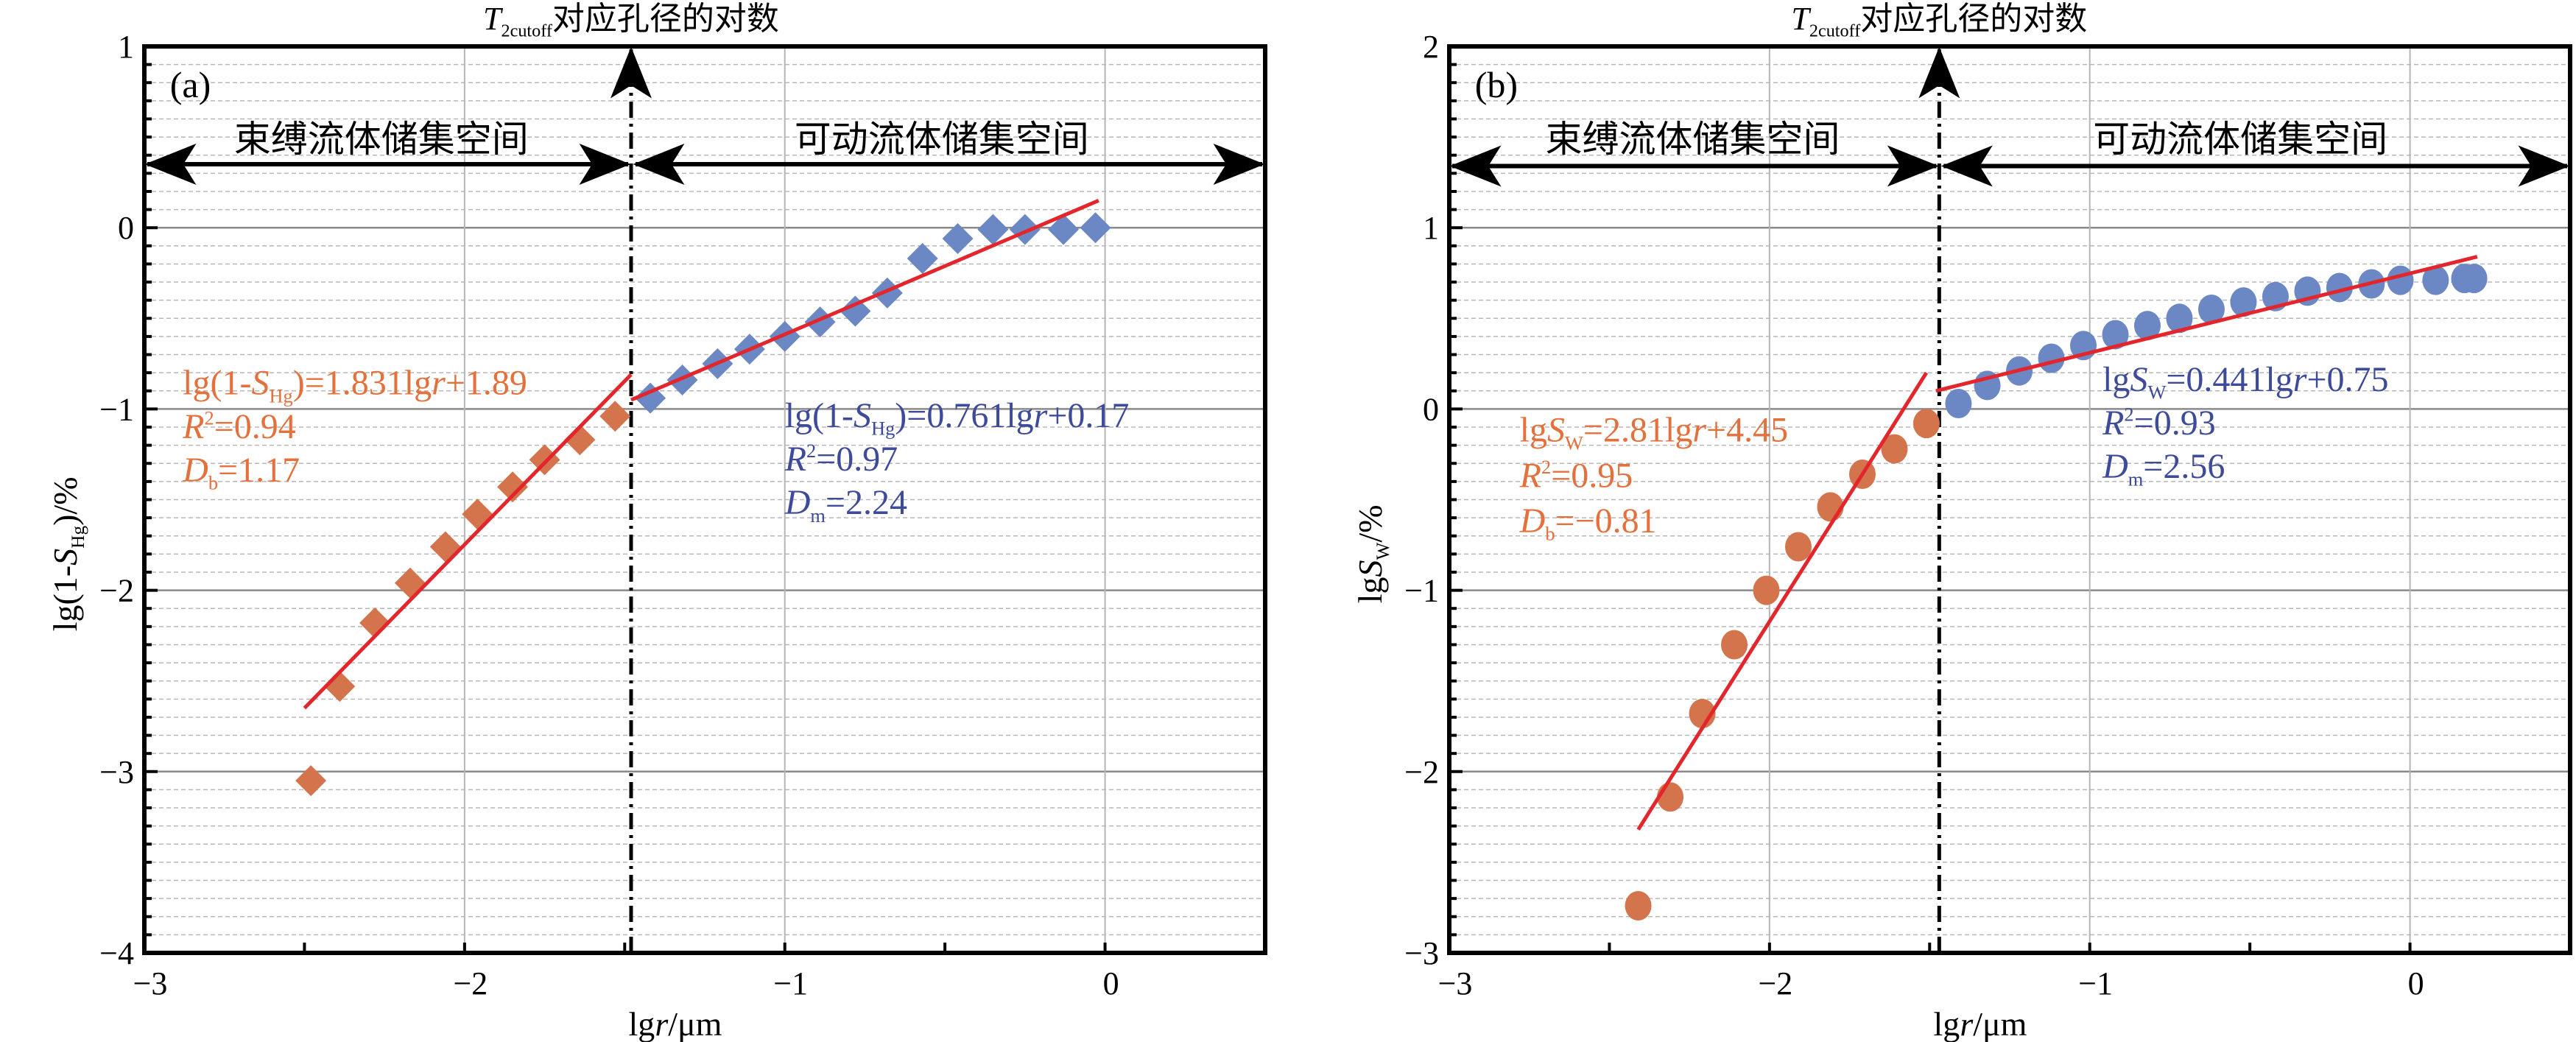 The width and height of the screenshot is (2576, 1042). I want to click on text-segment: =0.94, so click(255, 427).